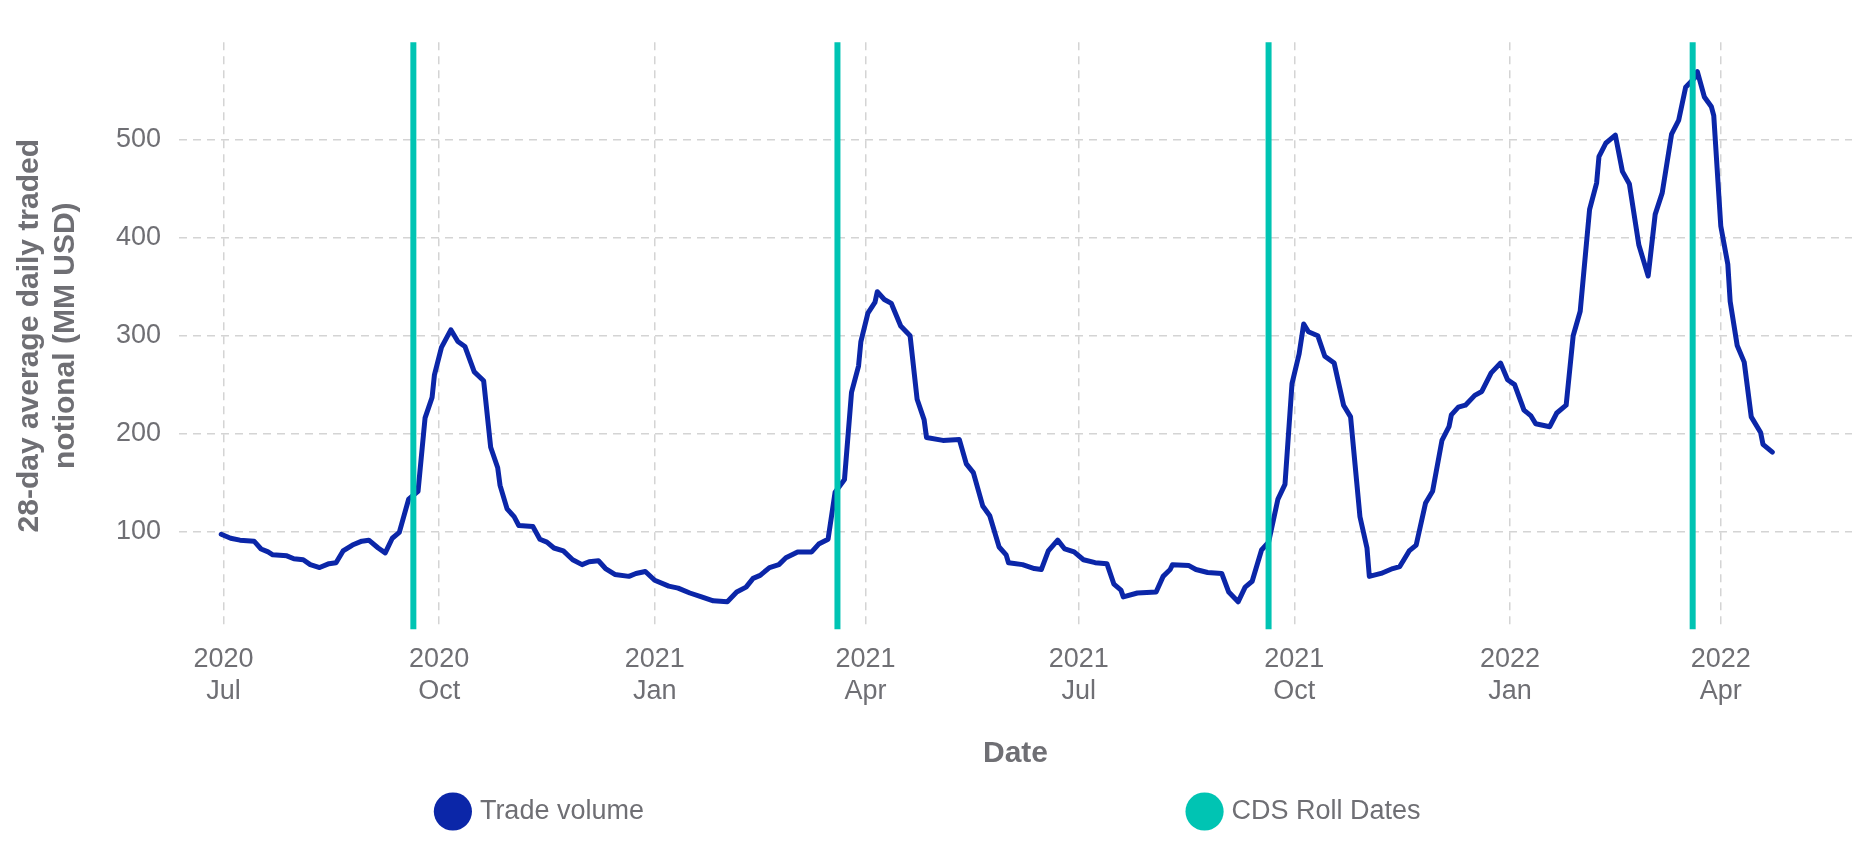  Describe the element at coordinates (439, 674) in the screenshot. I see `x-tick-label: 2020 Oct` at that location.